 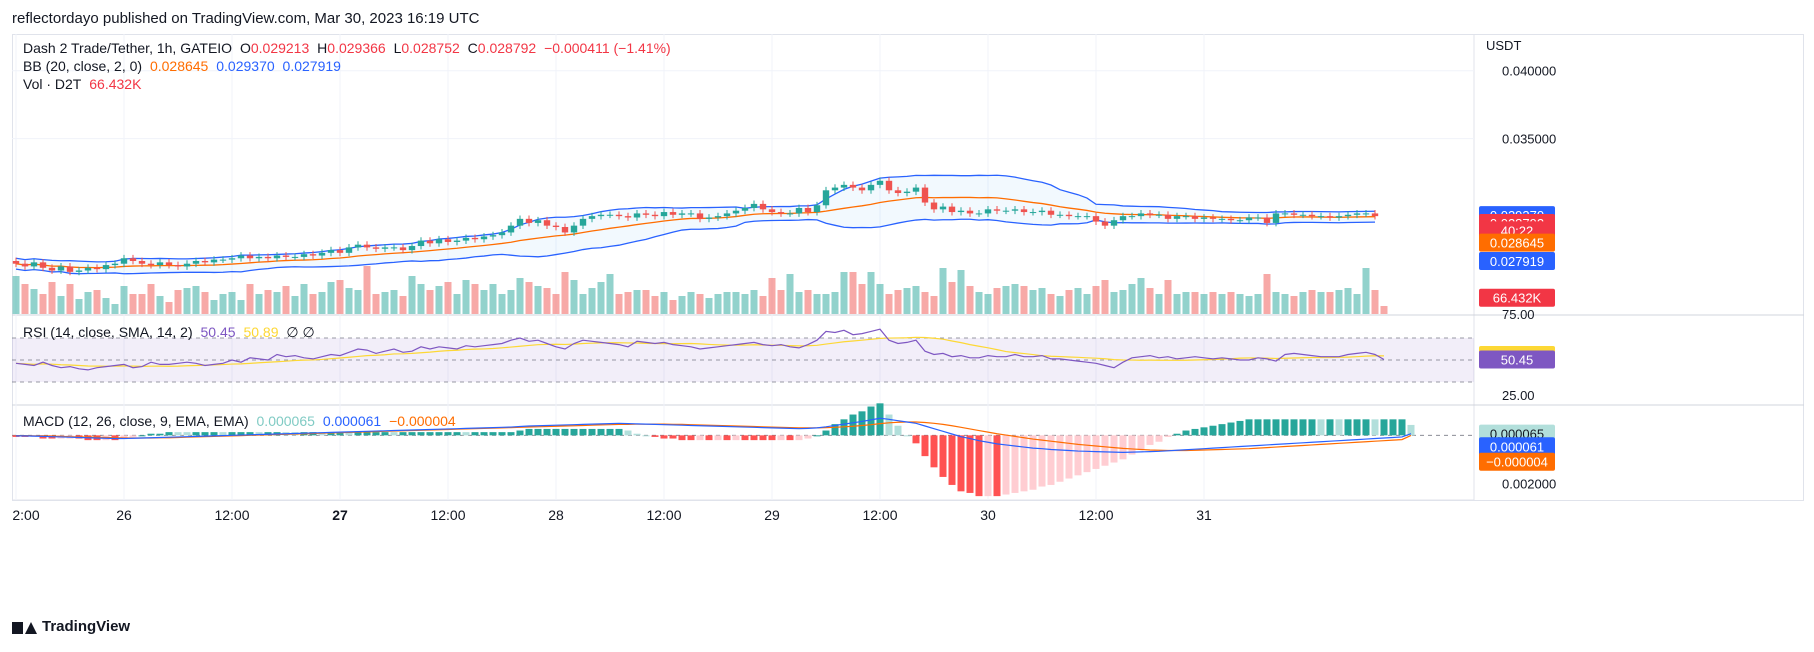 What do you see at coordinates (507, 48) in the screenshot?
I see `close-value: 0.028792` at bounding box center [507, 48].